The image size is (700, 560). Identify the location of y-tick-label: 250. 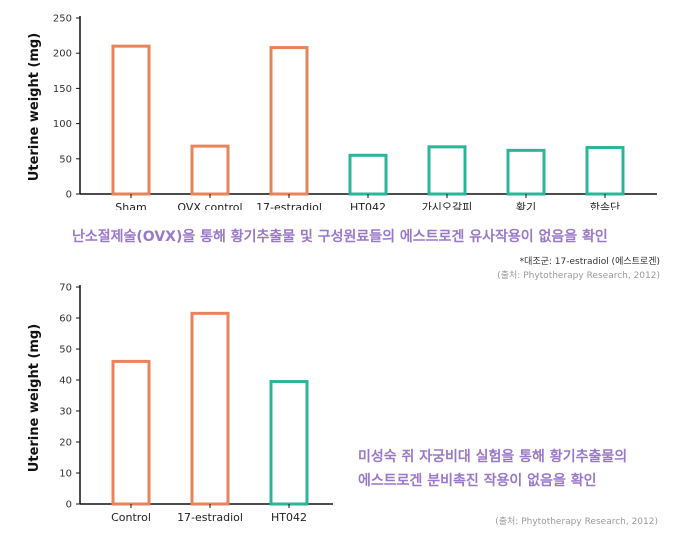
(62, 19).